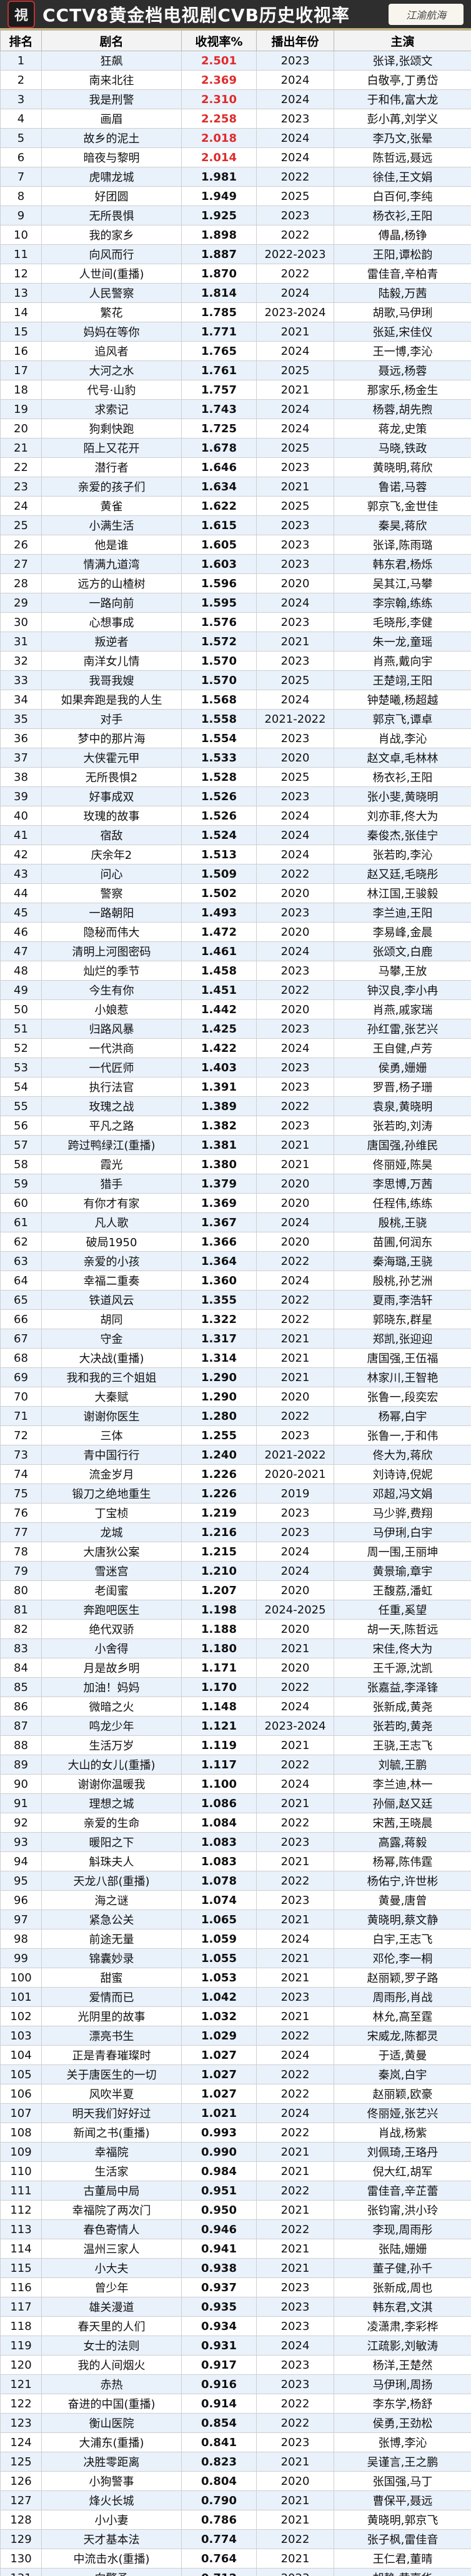 The width and height of the screenshot is (471, 2576). Describe the element at coordinates (235, 2307) in the screenshot. I see `table-row: 117 雄关漫道 0.935 2023 韩东君,文淇` at that location.